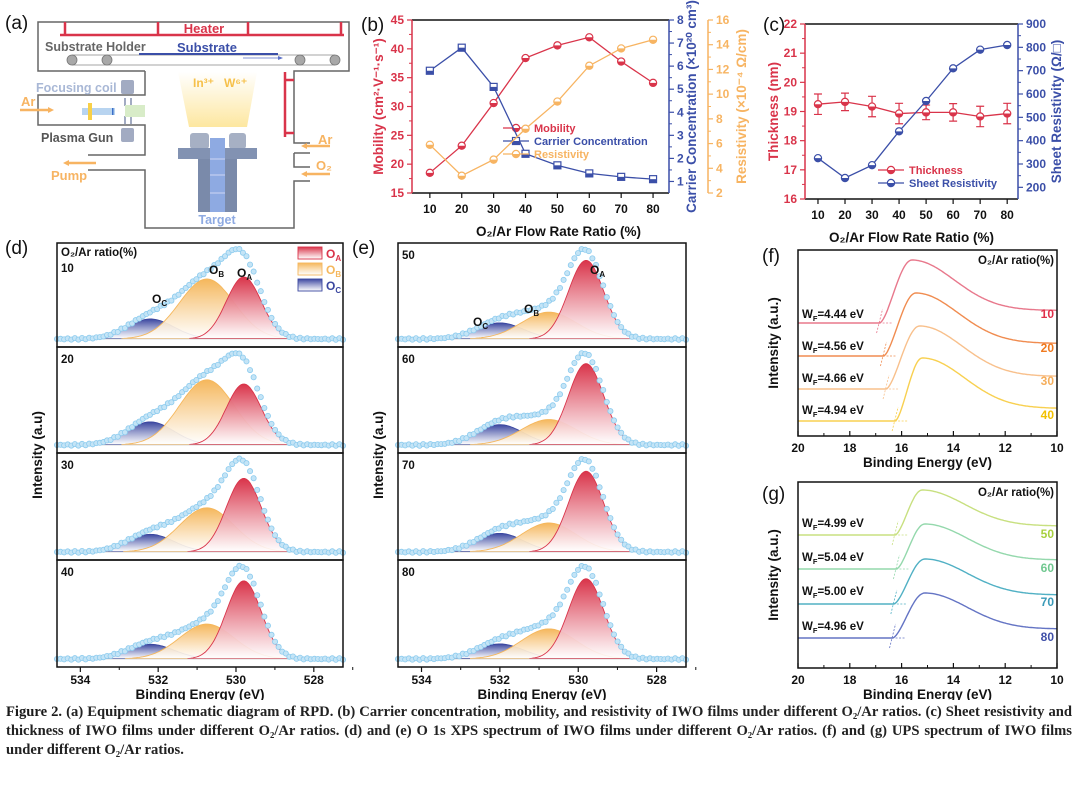 This screenshot has width=1079, height=789. I want to click on legend-label: Thickness, so click(936, 171).